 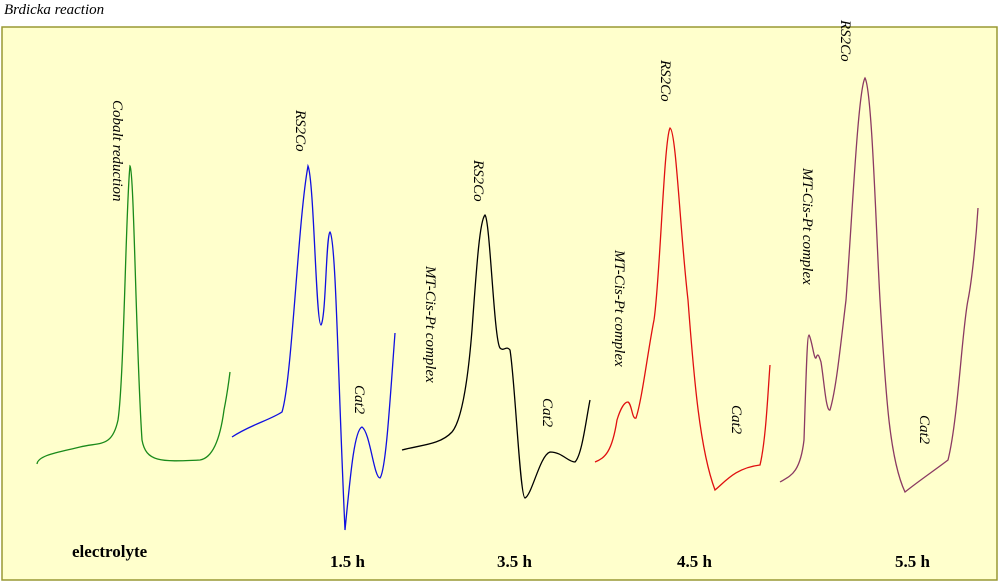 What do you see at coordinates (913, 561) in the screenshot?
I see `panel-label: 5.5 h` at bounding box center [913, 561].